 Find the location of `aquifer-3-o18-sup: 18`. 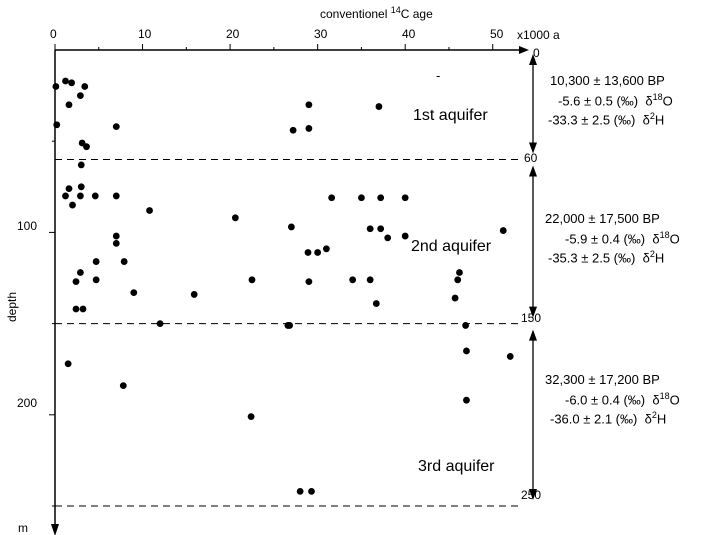

aquifer-3-o18-sup: 18 is located at coordinates (664, 396).